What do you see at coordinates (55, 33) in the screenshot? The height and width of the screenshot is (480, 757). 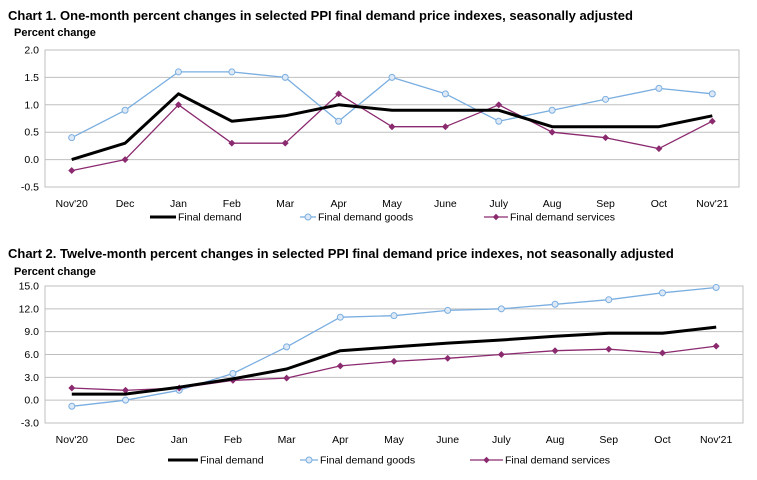 I see `chart-1-y-axis-title: Percent change` at bounding box center [55, 33].